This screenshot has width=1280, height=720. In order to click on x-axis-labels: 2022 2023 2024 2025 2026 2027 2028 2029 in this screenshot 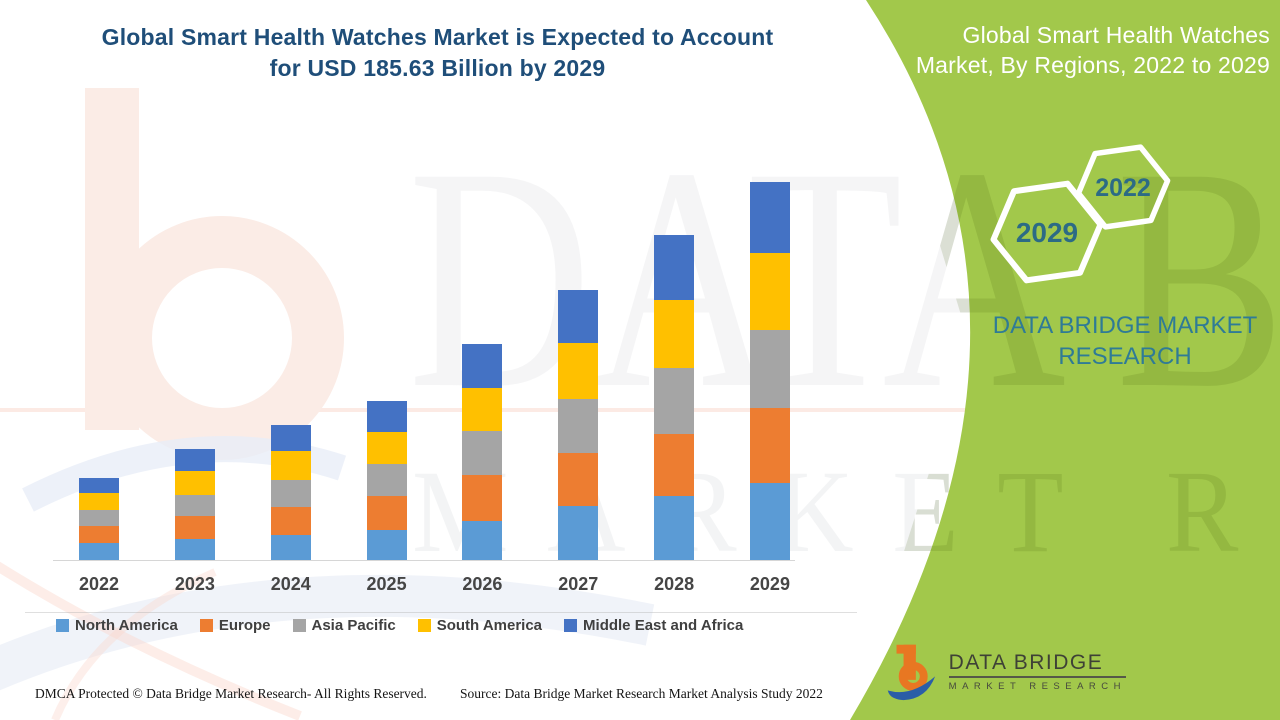, I will do `click(434, 584)`.